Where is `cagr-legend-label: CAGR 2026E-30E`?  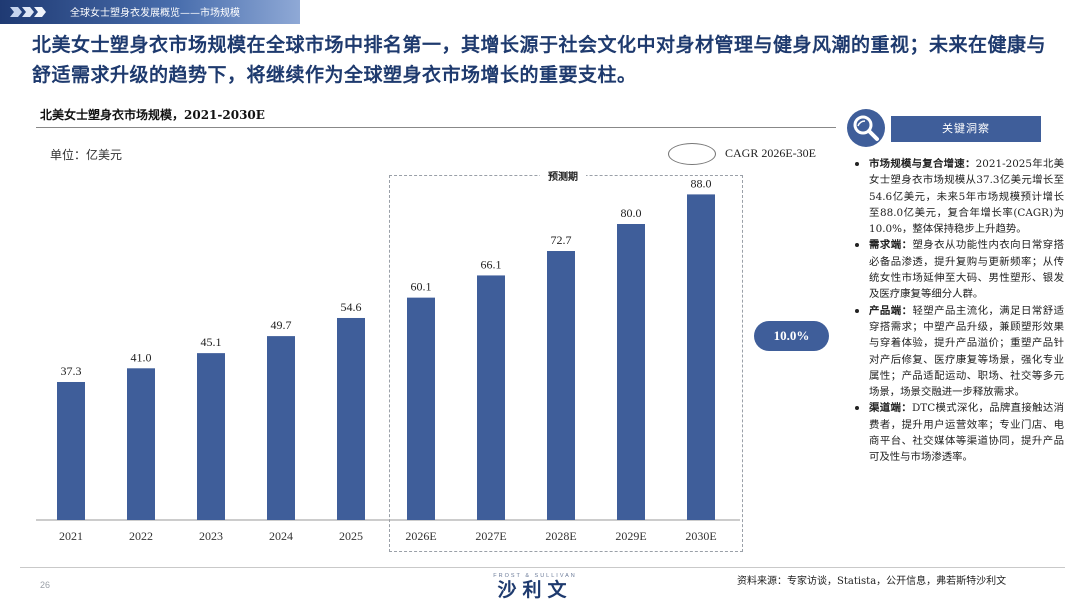
cagr-legend-label: CAGR 2026E-30E is located at coordinates (770, 153).